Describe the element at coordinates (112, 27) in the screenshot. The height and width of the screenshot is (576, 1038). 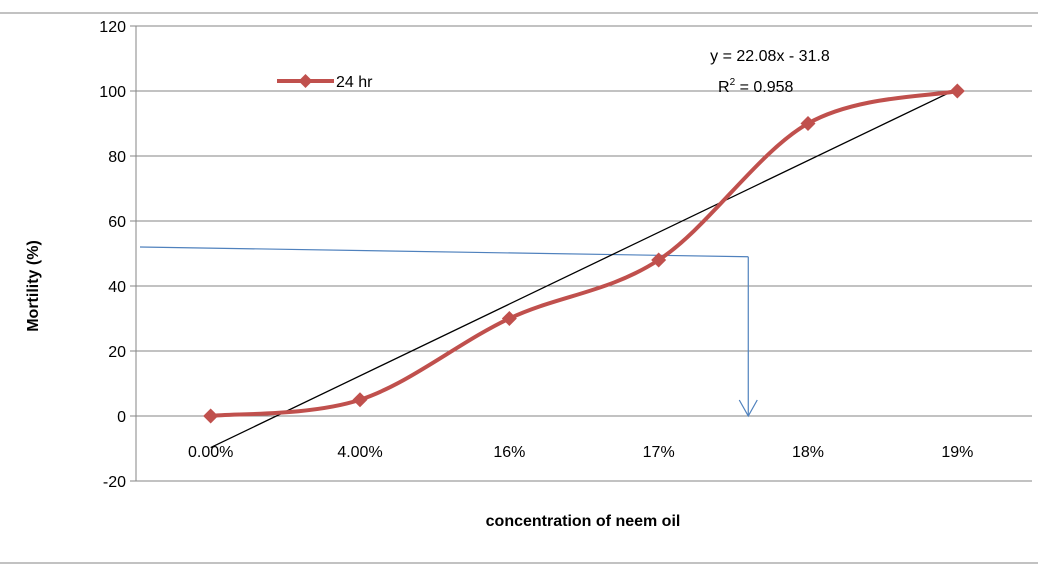
I see `y-tick-label: 120` at that location.